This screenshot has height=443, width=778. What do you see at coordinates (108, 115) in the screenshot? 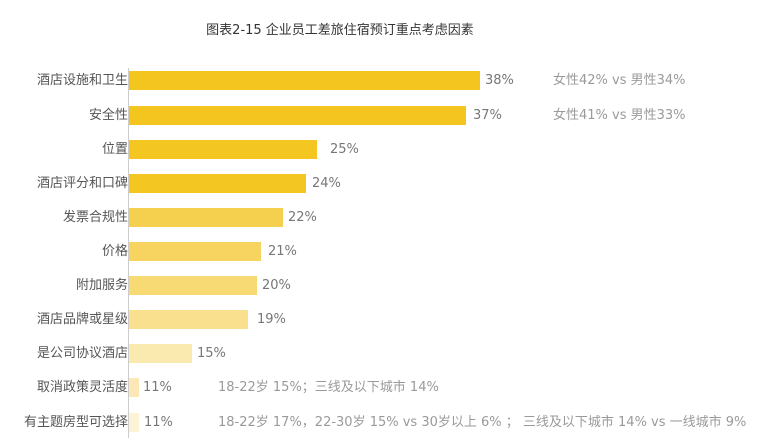
I see `category-label: 安全性` at bounding box center [108, 115].